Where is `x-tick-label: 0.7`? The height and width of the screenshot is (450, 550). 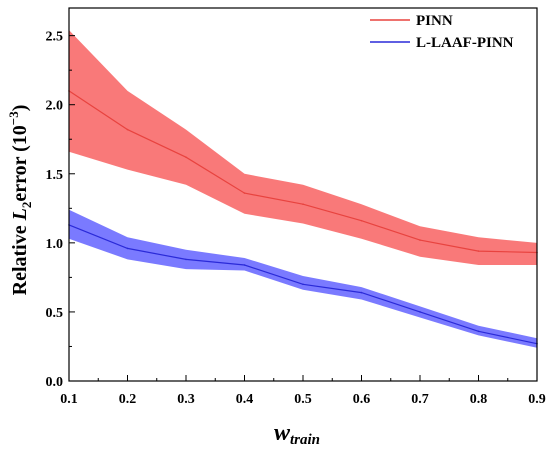
x-tick-label: 0.7 is located at coordinates (420, 399).